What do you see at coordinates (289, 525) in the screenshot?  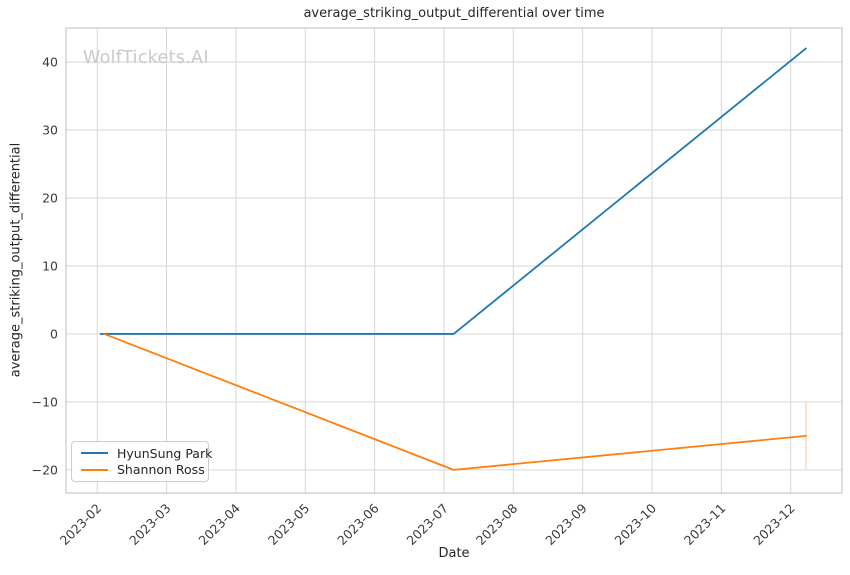 I see `x-tick-label: 2023-05` at bounding box center [289, 525].